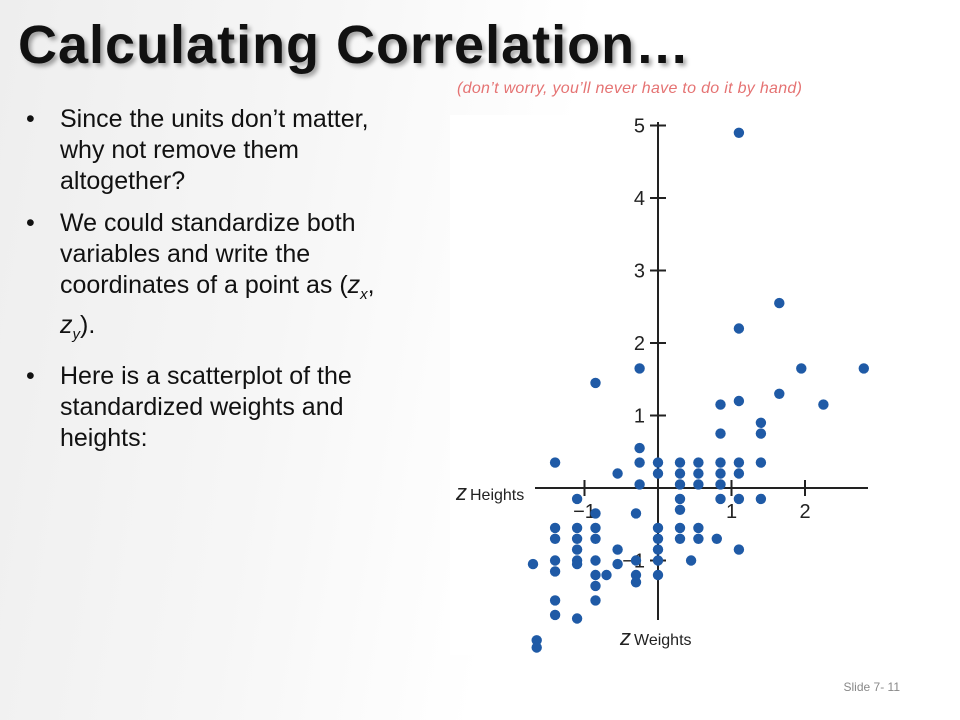 The width and height of the screenshot is (960, 720). Describe the element at coordinates (639, 417) in the screenshot. I see `y-tick-label: 1` at that location.